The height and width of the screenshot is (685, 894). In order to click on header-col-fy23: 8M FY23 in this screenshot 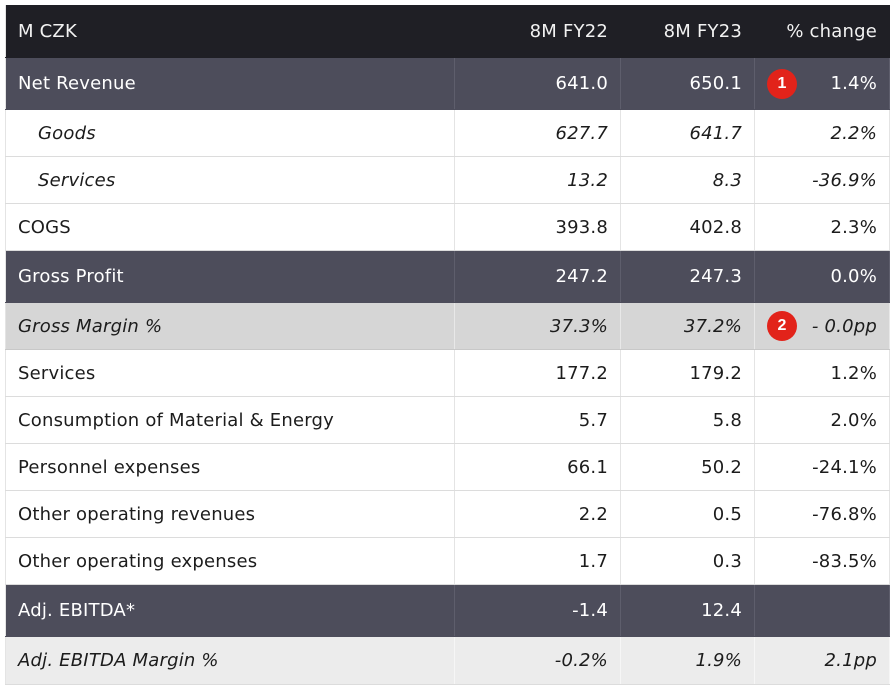, I will do `click(687, 31)`.